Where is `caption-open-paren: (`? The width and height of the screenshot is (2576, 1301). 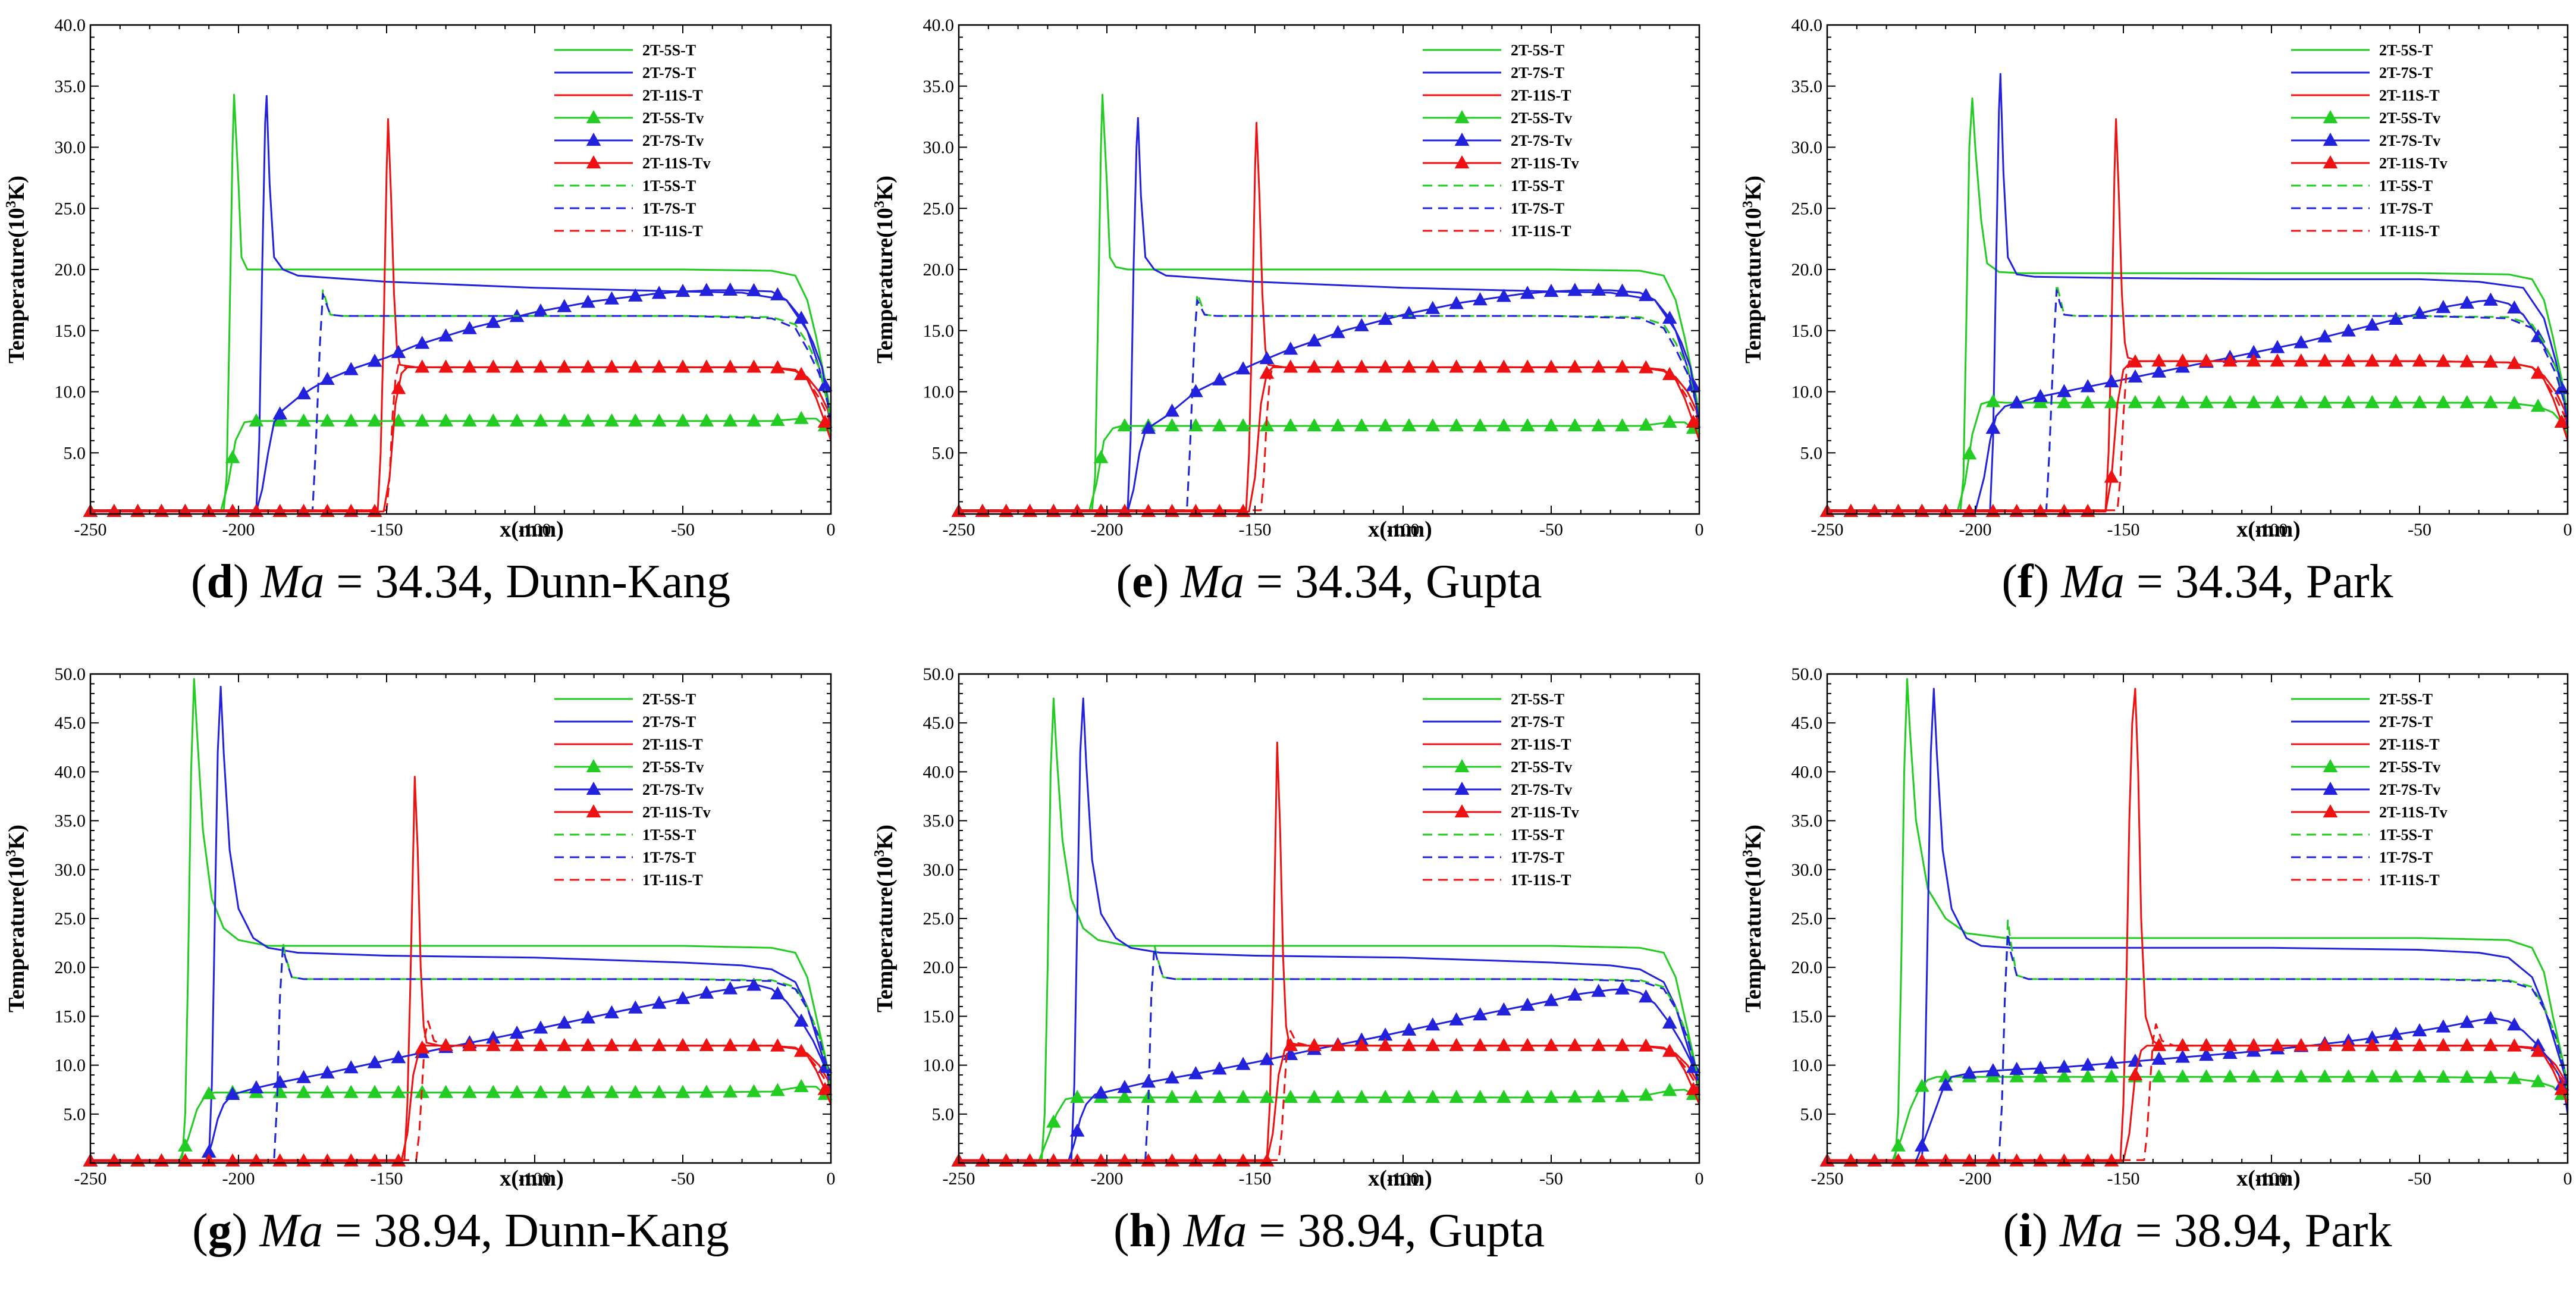 caption-open-paren: ( is located at coordinates (2009, 582).